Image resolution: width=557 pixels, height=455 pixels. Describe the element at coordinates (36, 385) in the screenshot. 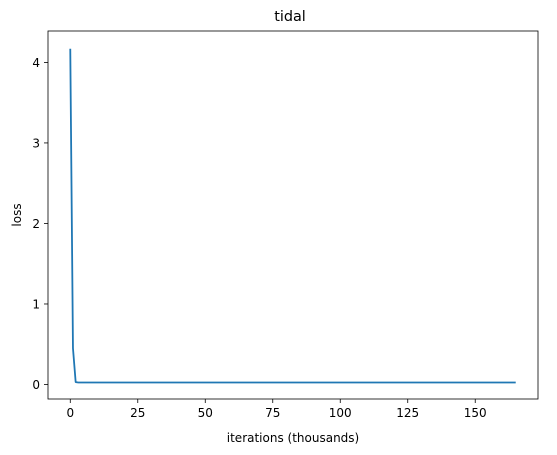

I see `y-tick-label: 0` at that location.